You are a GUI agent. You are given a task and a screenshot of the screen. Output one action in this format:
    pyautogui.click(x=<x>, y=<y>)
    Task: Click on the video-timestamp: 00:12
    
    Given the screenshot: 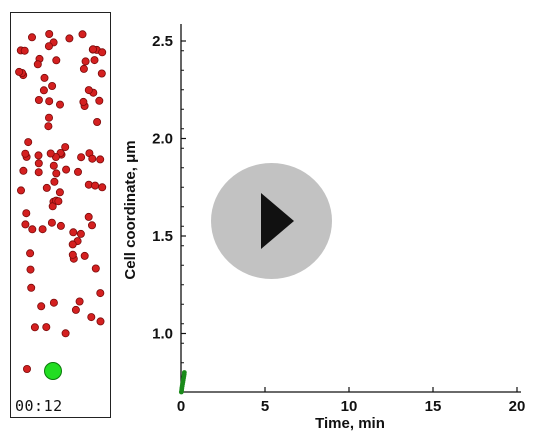 What is the action you would take?
    pyautogui.click(x=39, y=406)
    